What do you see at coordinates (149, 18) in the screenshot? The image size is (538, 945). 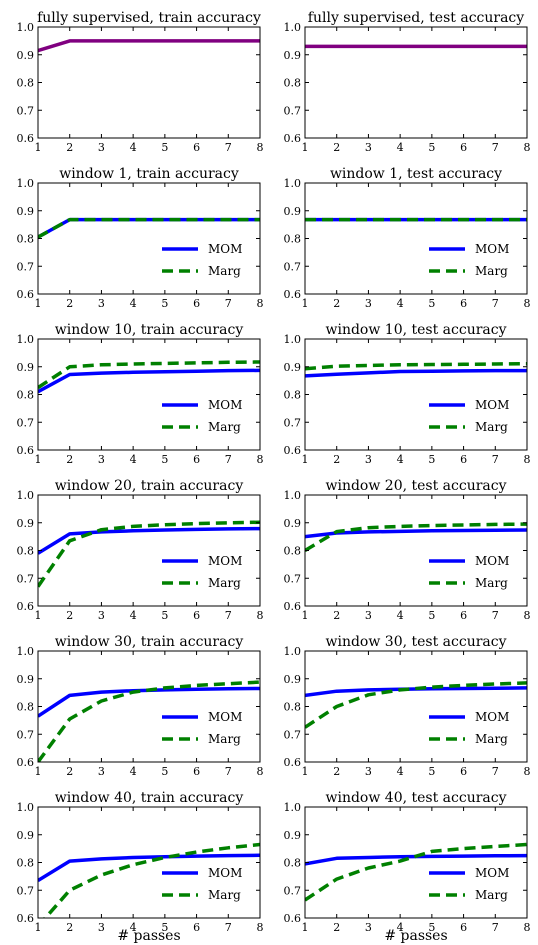 I see `chart-title: fully supervised, train accuracy` at bounding box center [149, 18].